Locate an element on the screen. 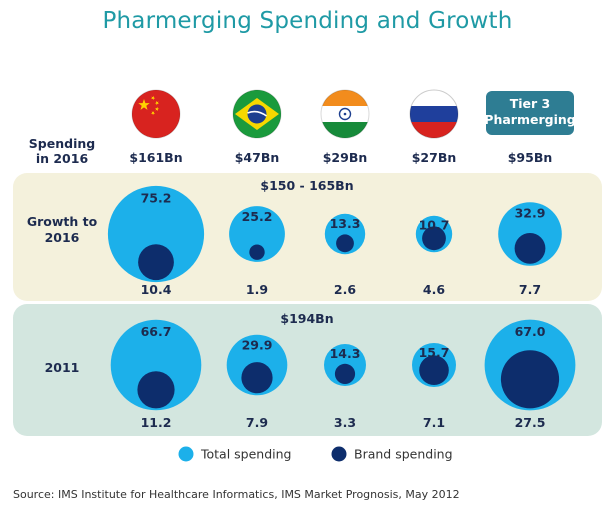  chart-title: Pharmerging Spending and Growth is located at coordinates (307, 21).